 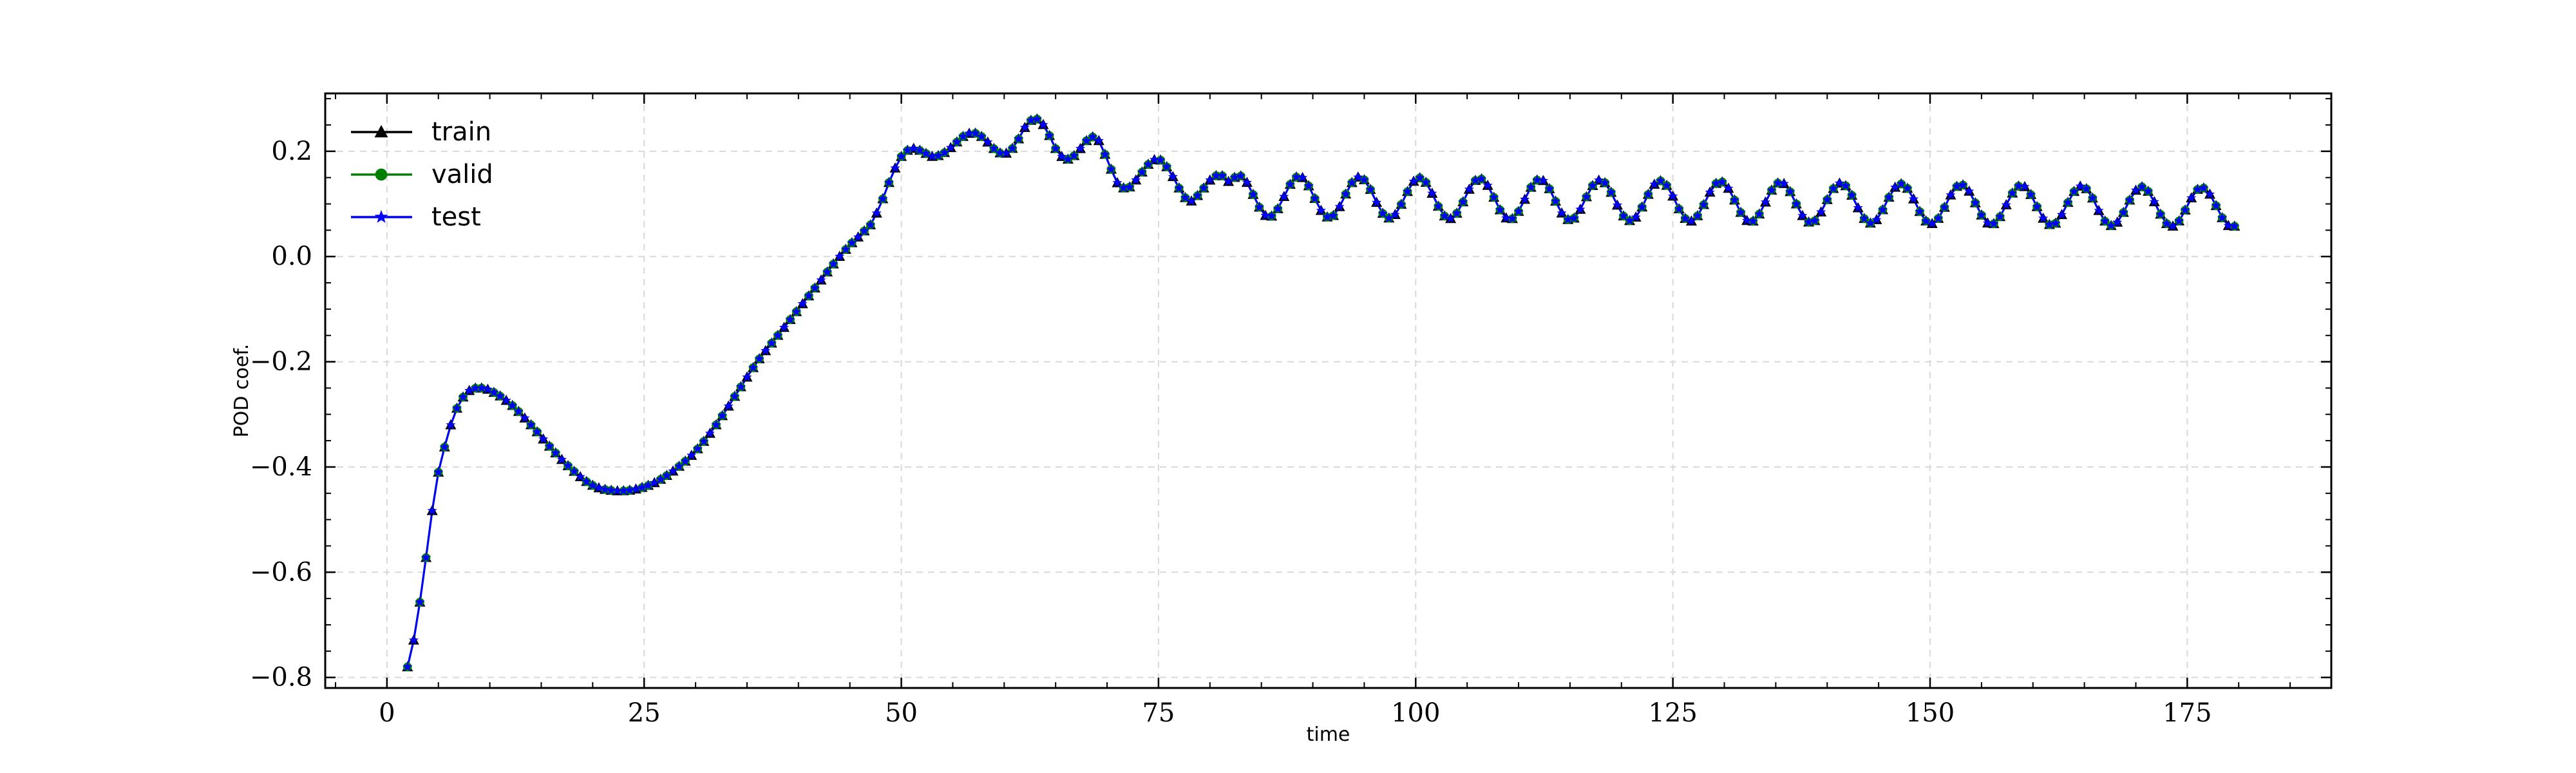 I want to click on x-tick-label: 0, so click(x=387, y=713).